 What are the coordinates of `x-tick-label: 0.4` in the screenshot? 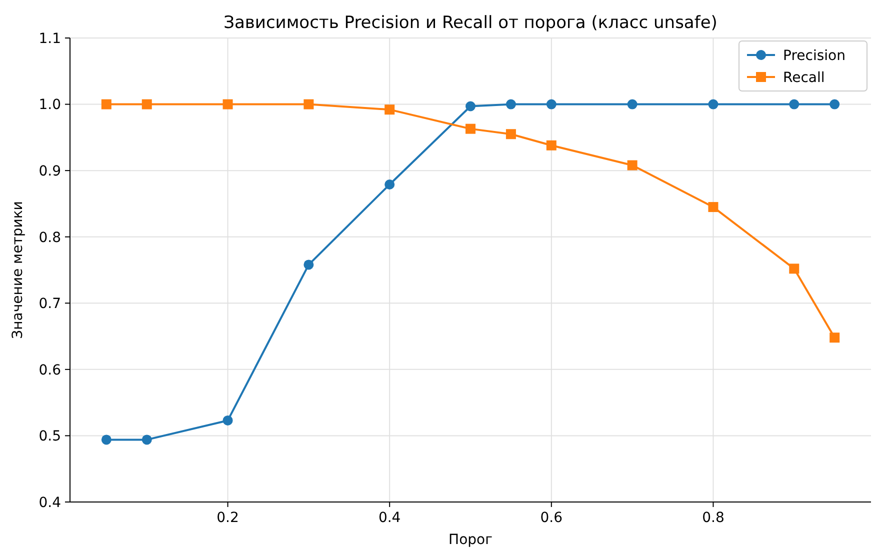 It's located at (389, 518).